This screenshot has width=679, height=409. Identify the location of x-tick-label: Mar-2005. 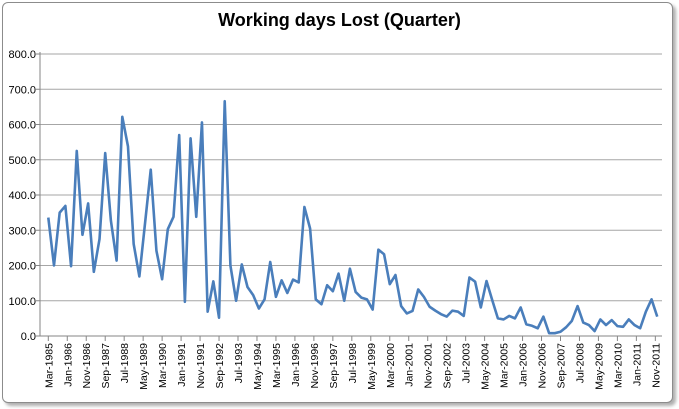
(505, 365).